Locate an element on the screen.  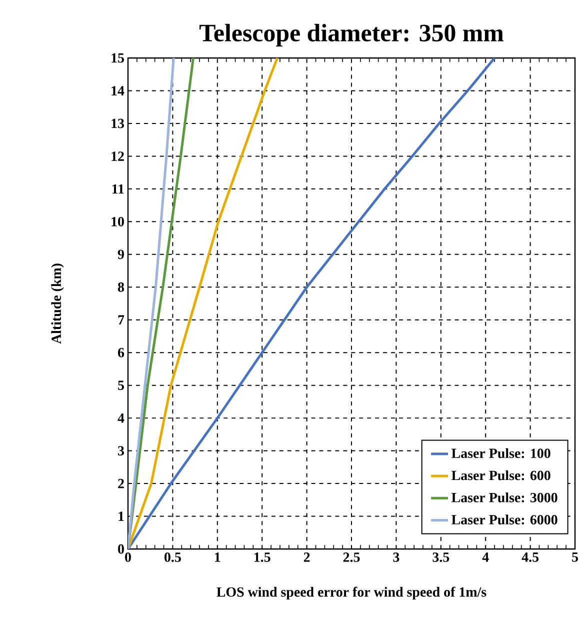
y-tick-label: 6 is located at coordinates (121, 353).